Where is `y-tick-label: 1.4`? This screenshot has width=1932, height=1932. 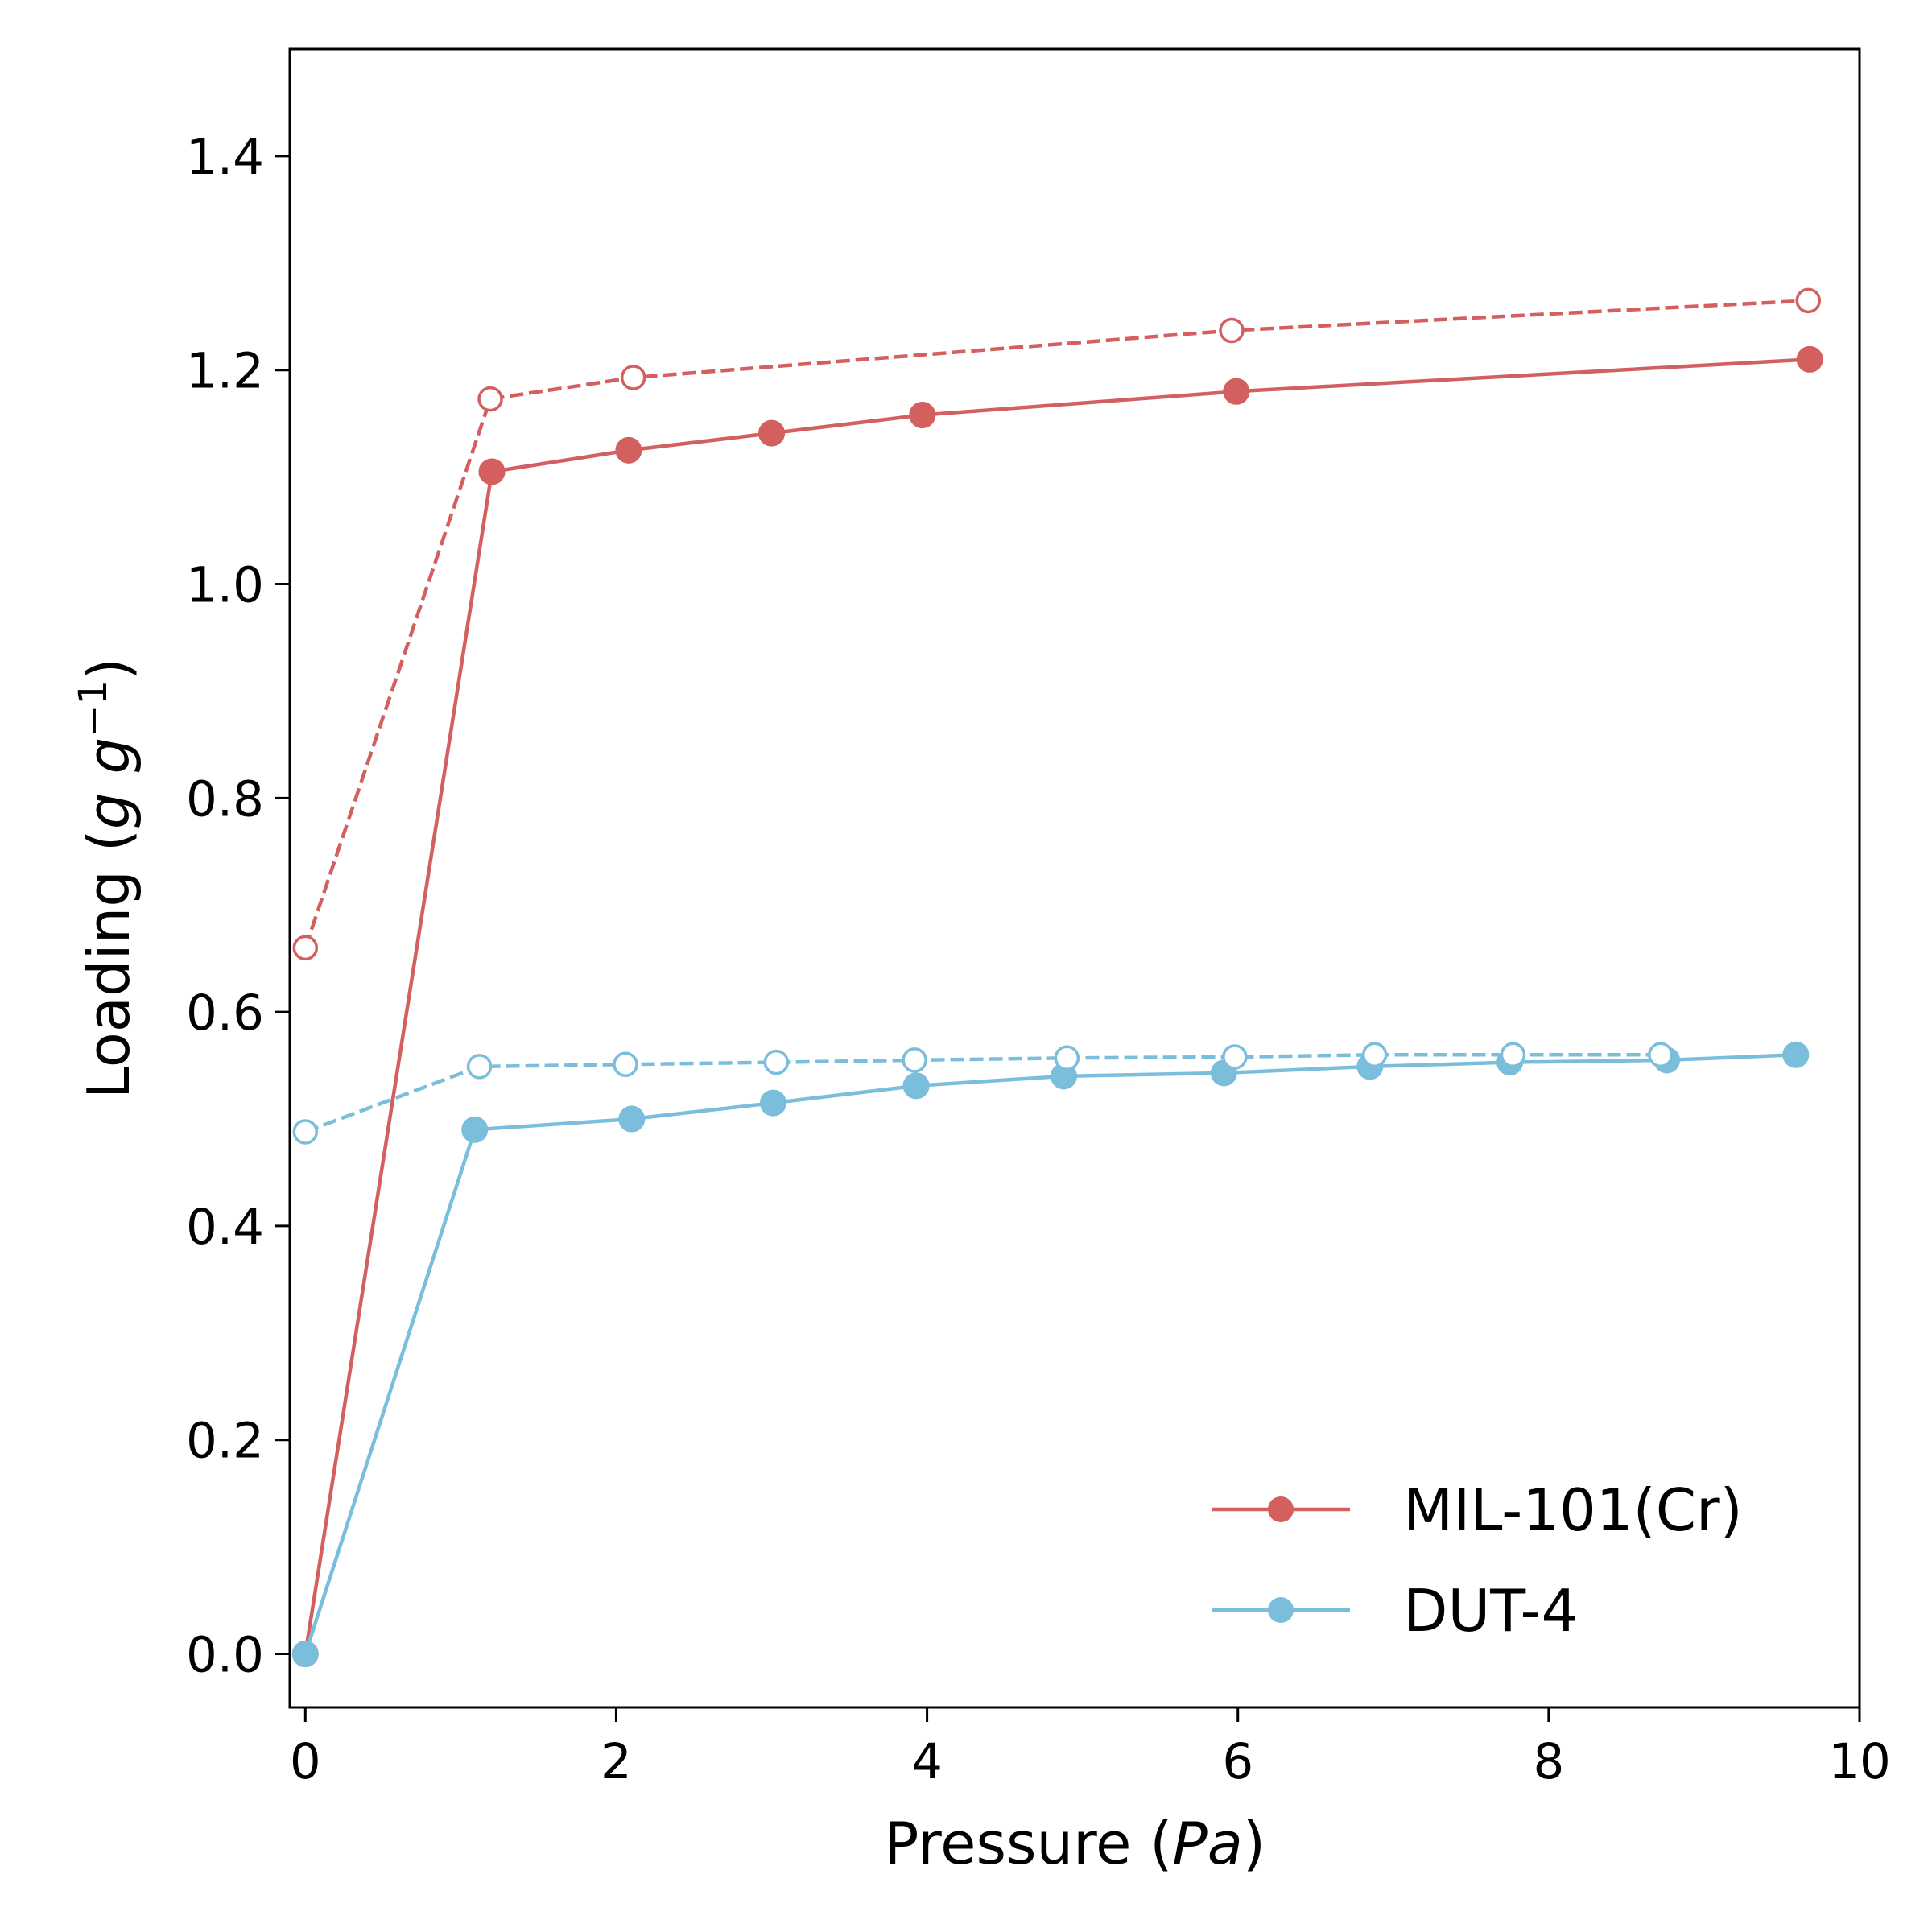 y-tick-label: 1.4 is located at coordinates (225, 157).